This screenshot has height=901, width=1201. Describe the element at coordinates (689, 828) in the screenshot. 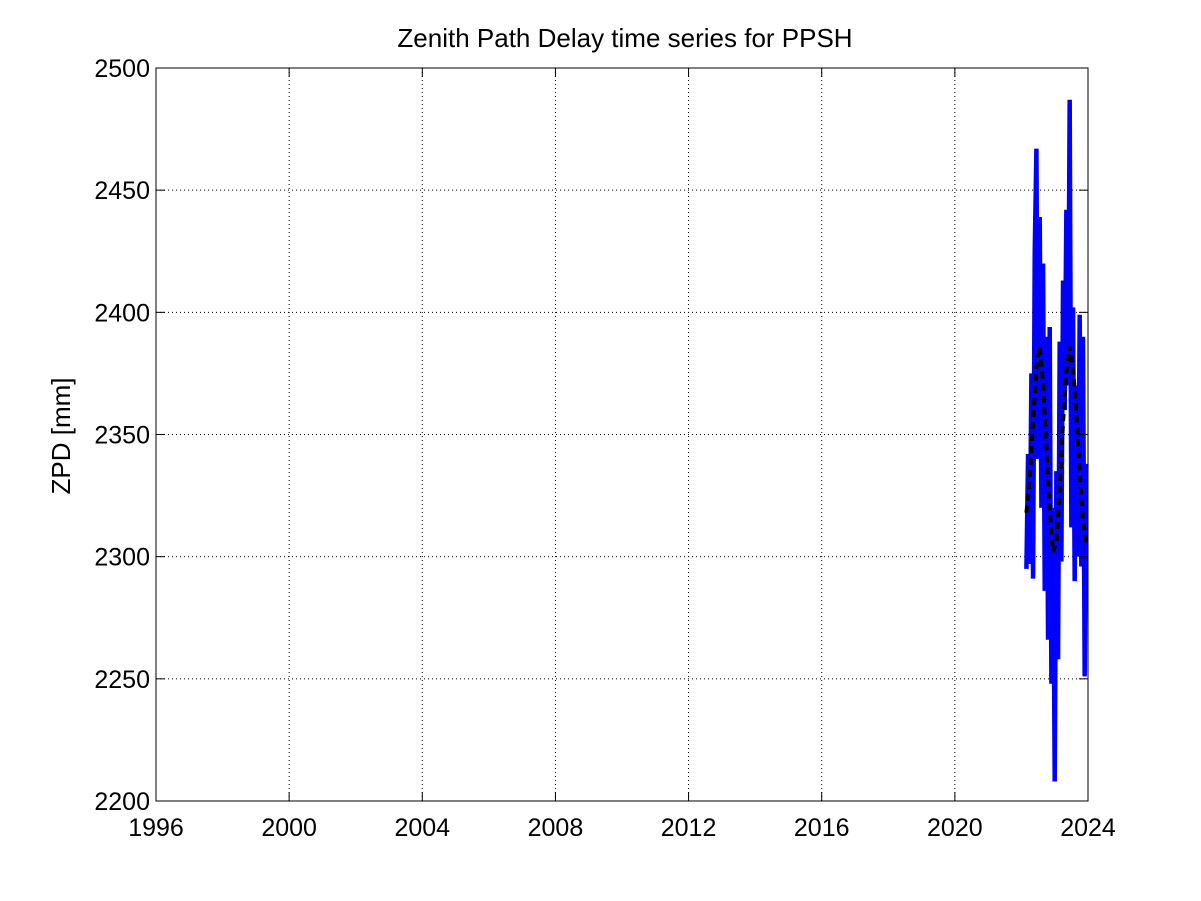

I see `x-tick-label: 2012` at that location.